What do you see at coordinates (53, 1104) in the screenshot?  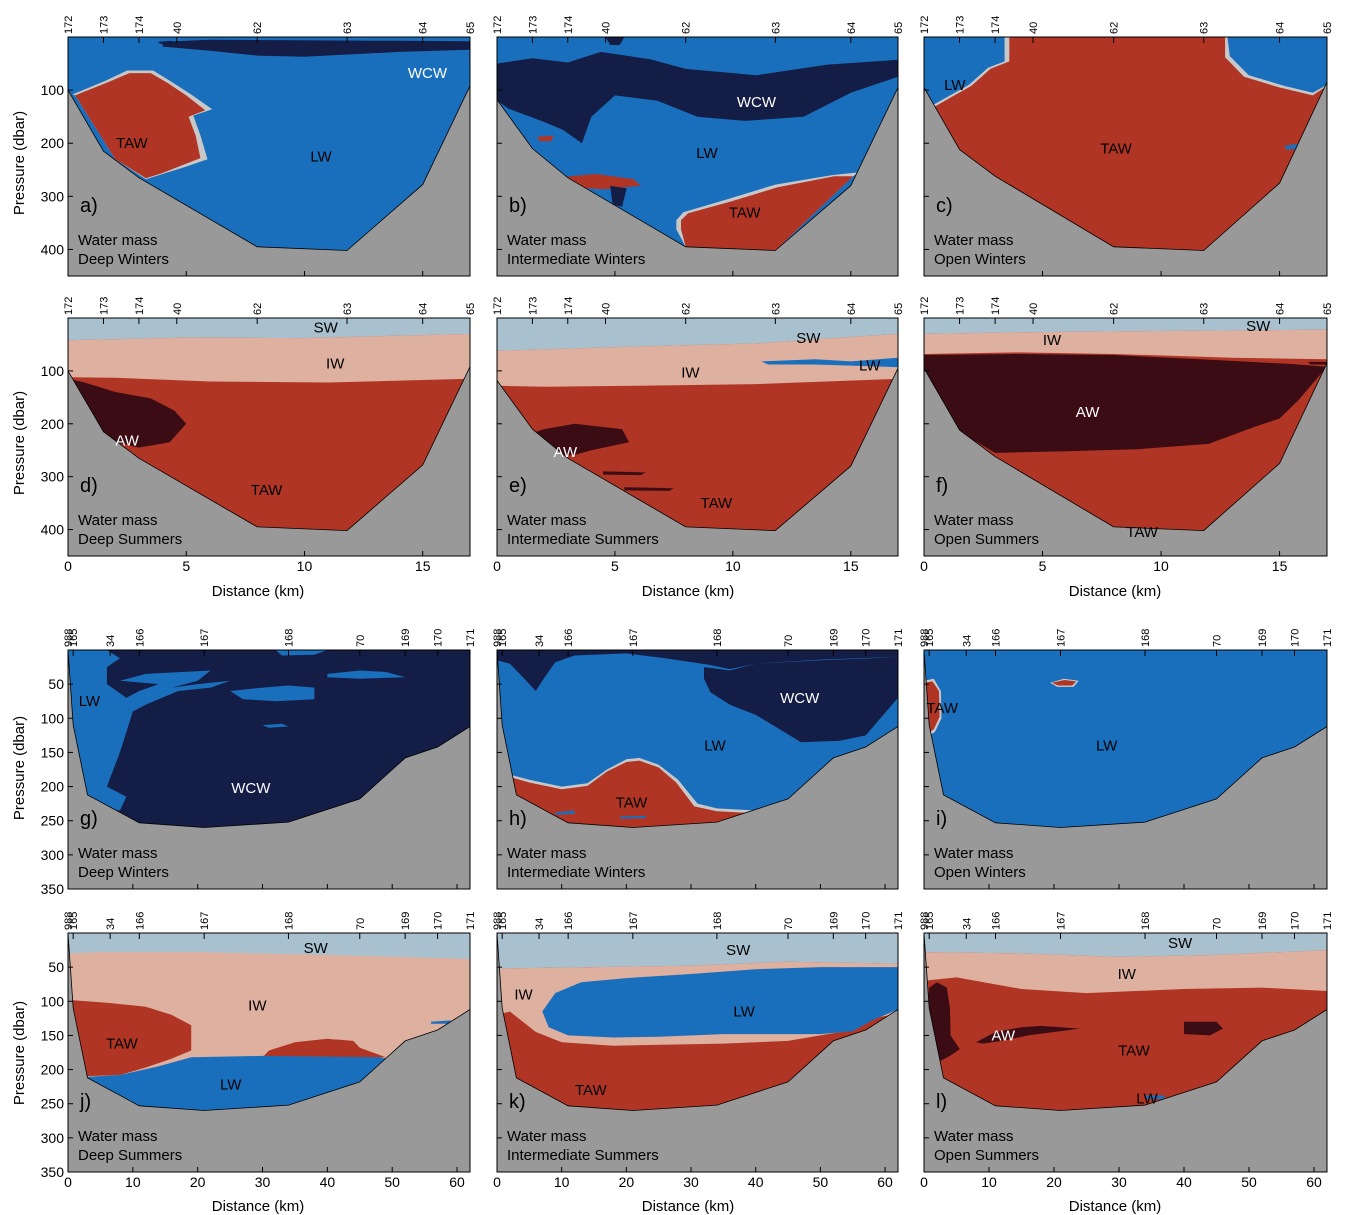 I see `y-tick-label: 250` at bounding box center [53, 1104].